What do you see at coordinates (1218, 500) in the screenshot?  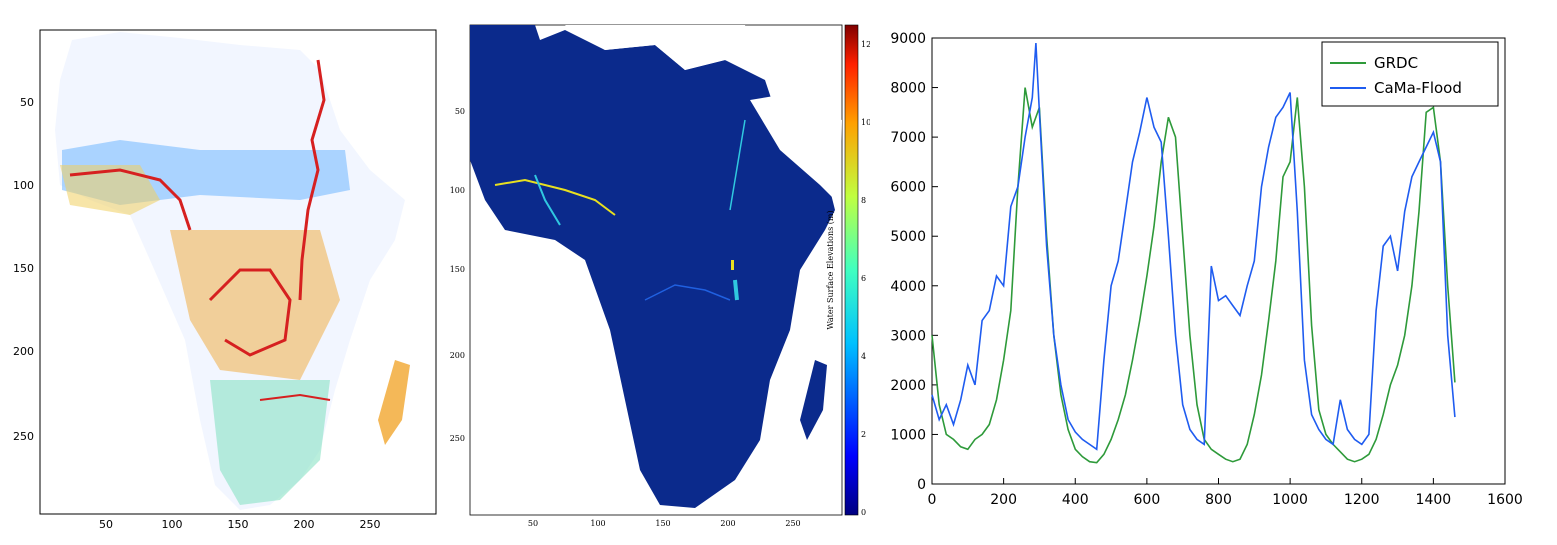 I see `x-tick-label: 800` at bounding box center [1218, 500].